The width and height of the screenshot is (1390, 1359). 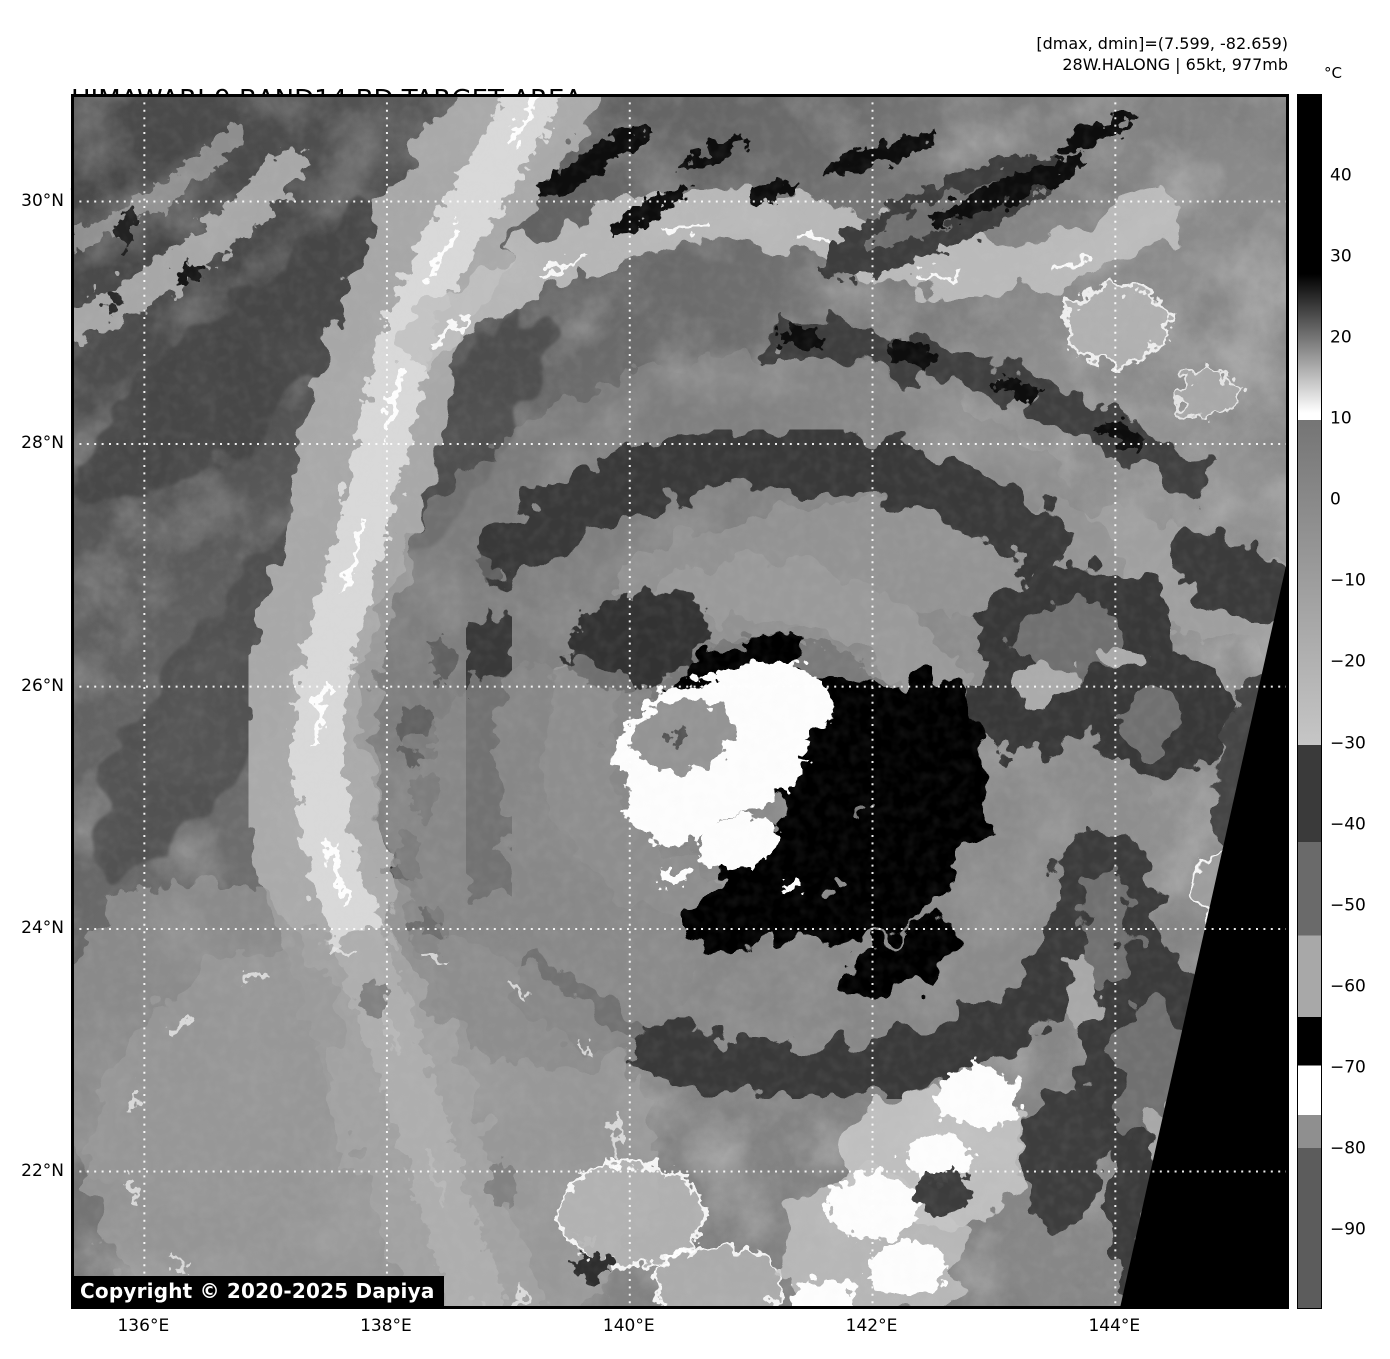 I want to click on lat-tick-label: 26°N, so click(x=42, y=685).